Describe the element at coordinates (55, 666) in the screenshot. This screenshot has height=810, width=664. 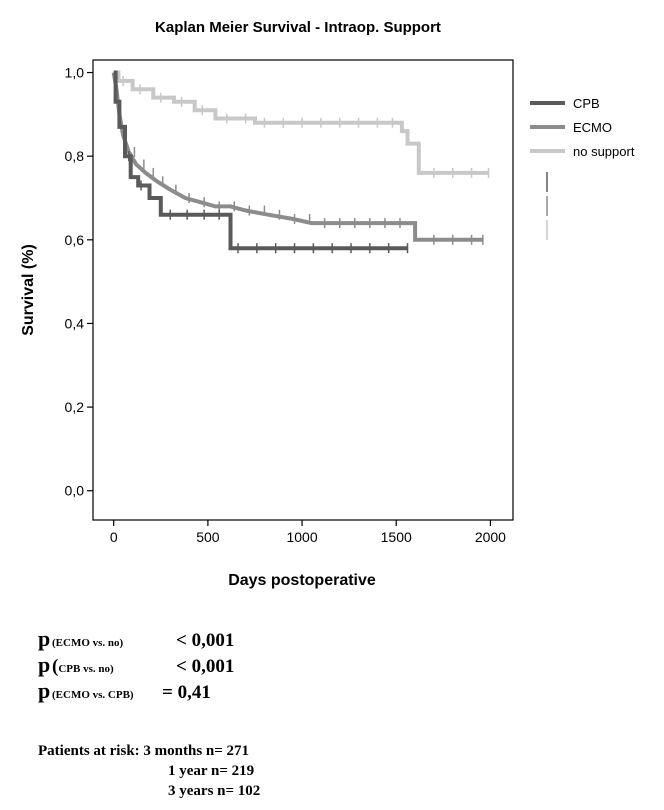
I see `comparison-paren: (` at that location.